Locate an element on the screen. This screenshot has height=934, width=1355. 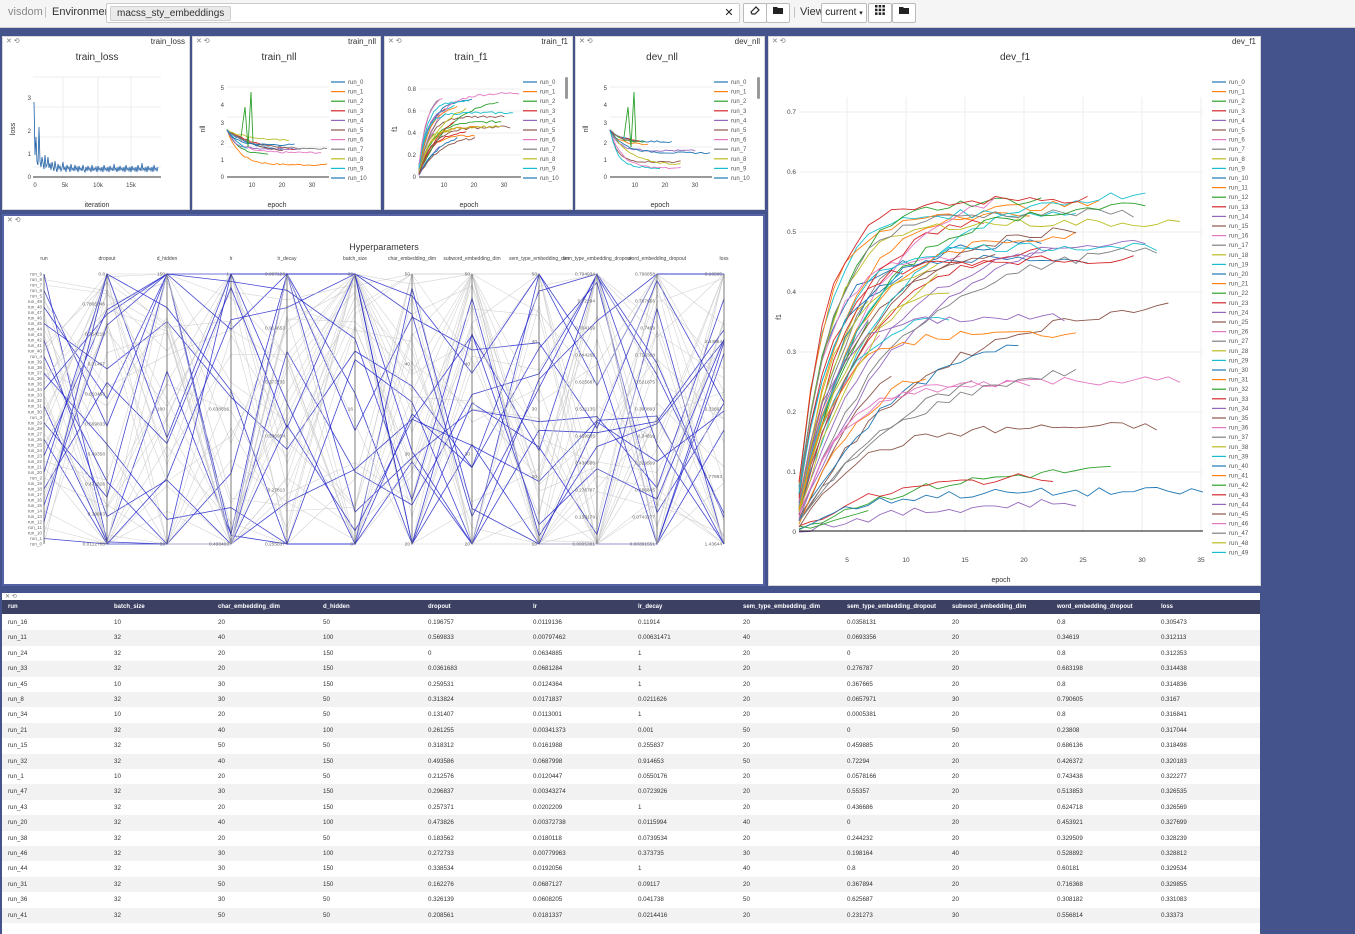
legend-item: run_41 is located at coordinates (1239, 476).